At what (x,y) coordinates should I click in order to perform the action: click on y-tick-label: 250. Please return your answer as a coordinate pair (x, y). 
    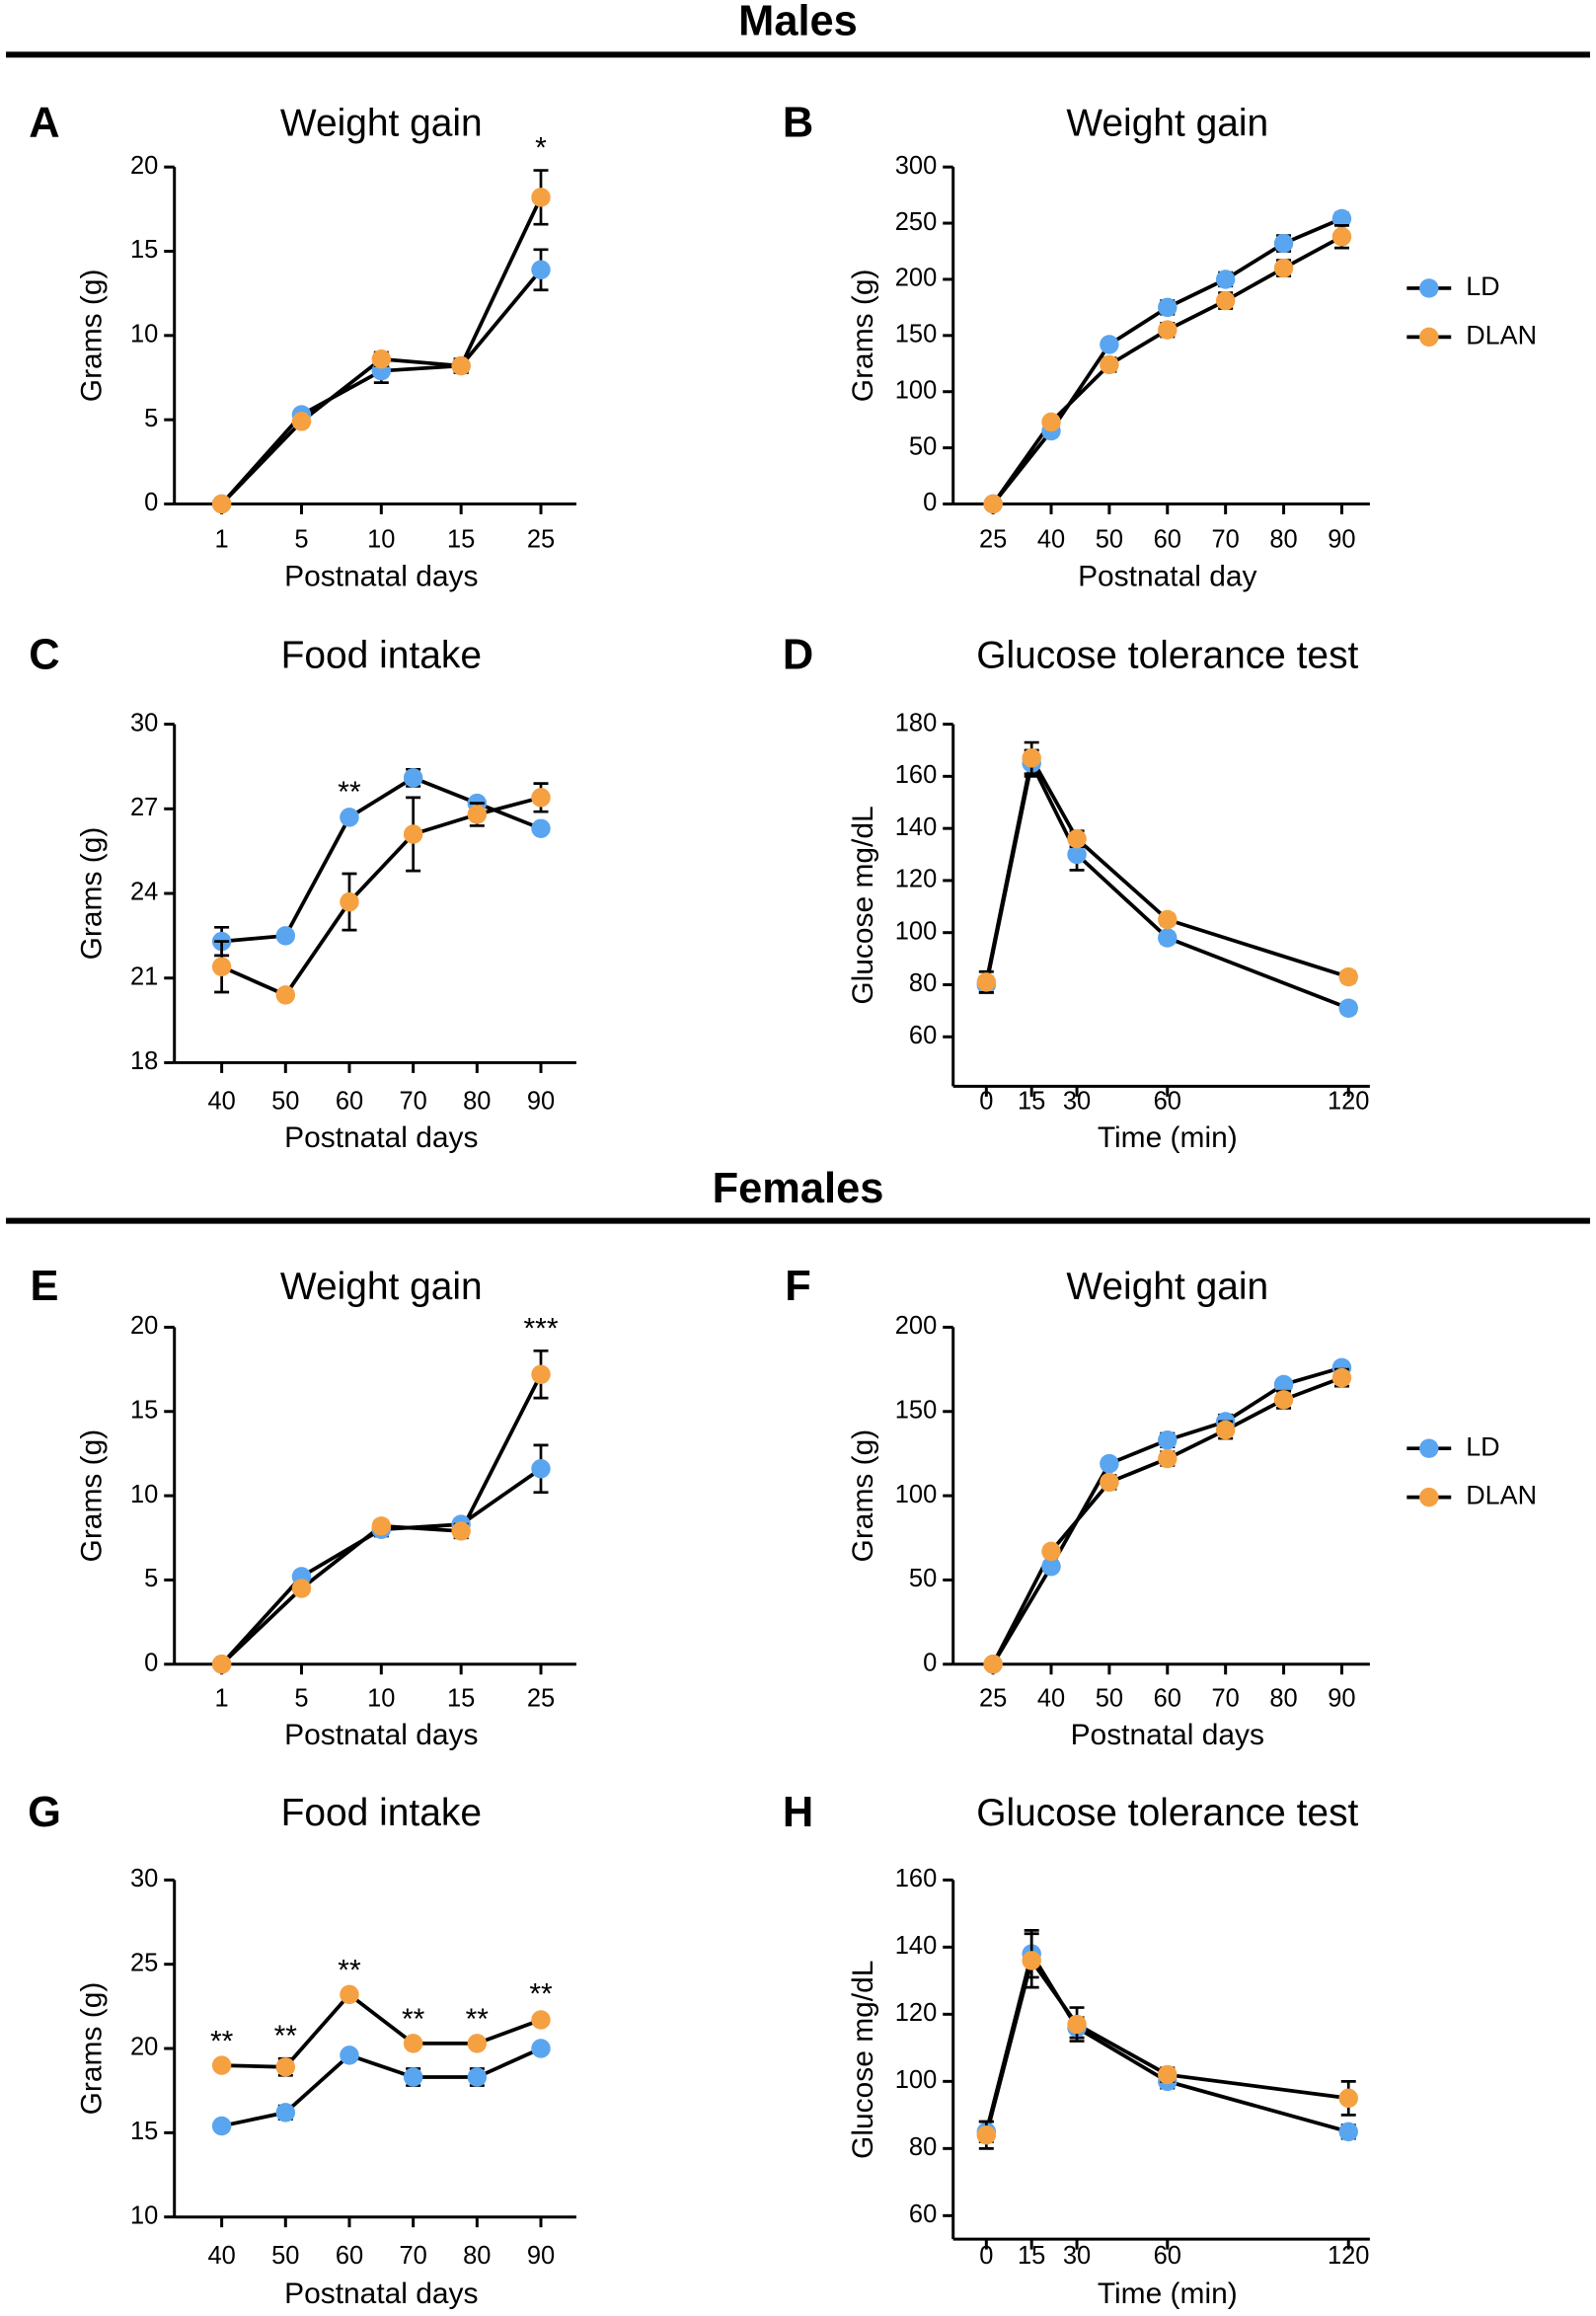
    Looking at the image, I should click on (916, 222).